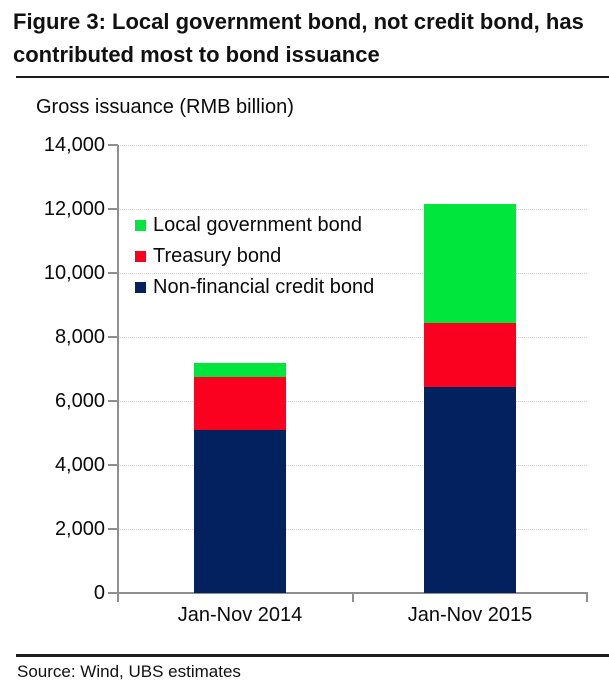 The image size is (609, 698). I want to click on bar-segment-local-government-bond-jan-nov-2015, so click(470, 264).